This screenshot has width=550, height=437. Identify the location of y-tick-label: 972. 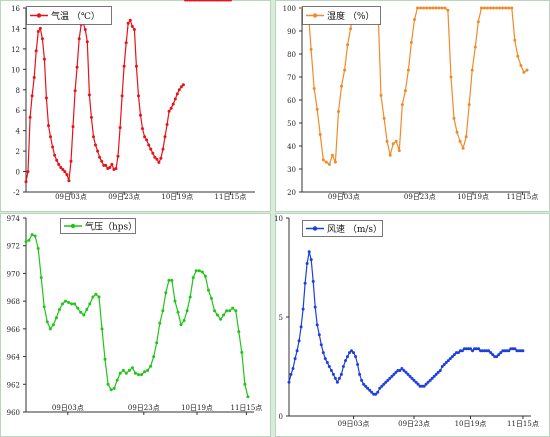
(13, 247).